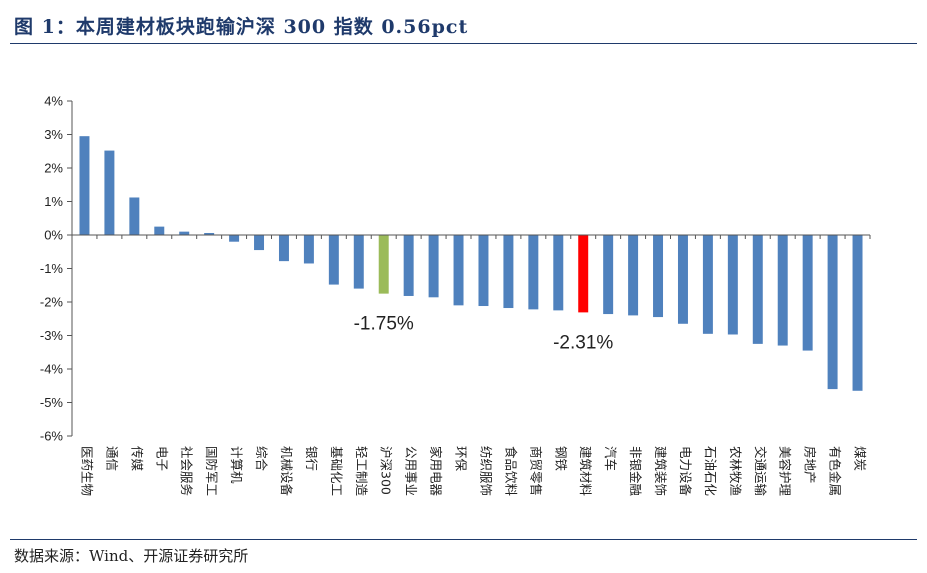 The width and height of the screenshot is (927, 573). Describe the element at coordinates (53, 101) in the screenshot. I see `y-tick-label: 4%` at that location.